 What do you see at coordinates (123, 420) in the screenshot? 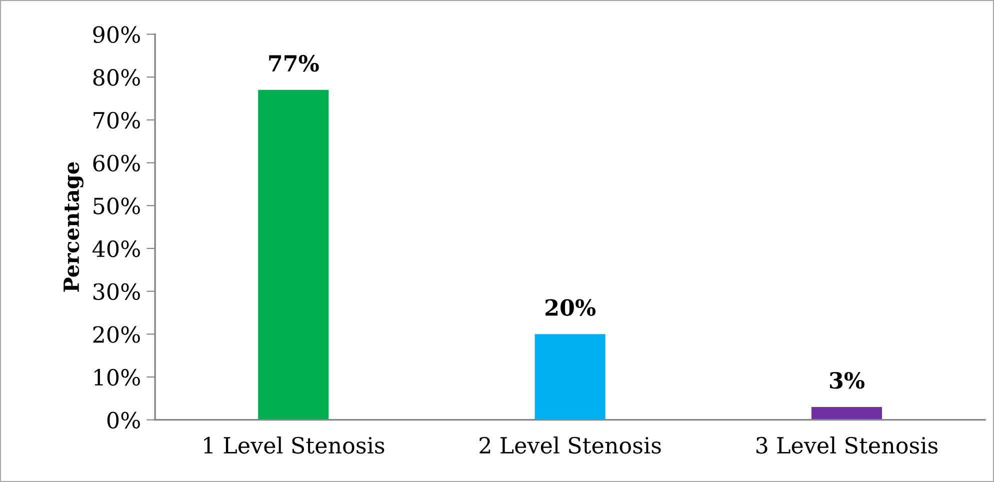
I see `y-tick-label: 0%` at bounding box center [123, 420].